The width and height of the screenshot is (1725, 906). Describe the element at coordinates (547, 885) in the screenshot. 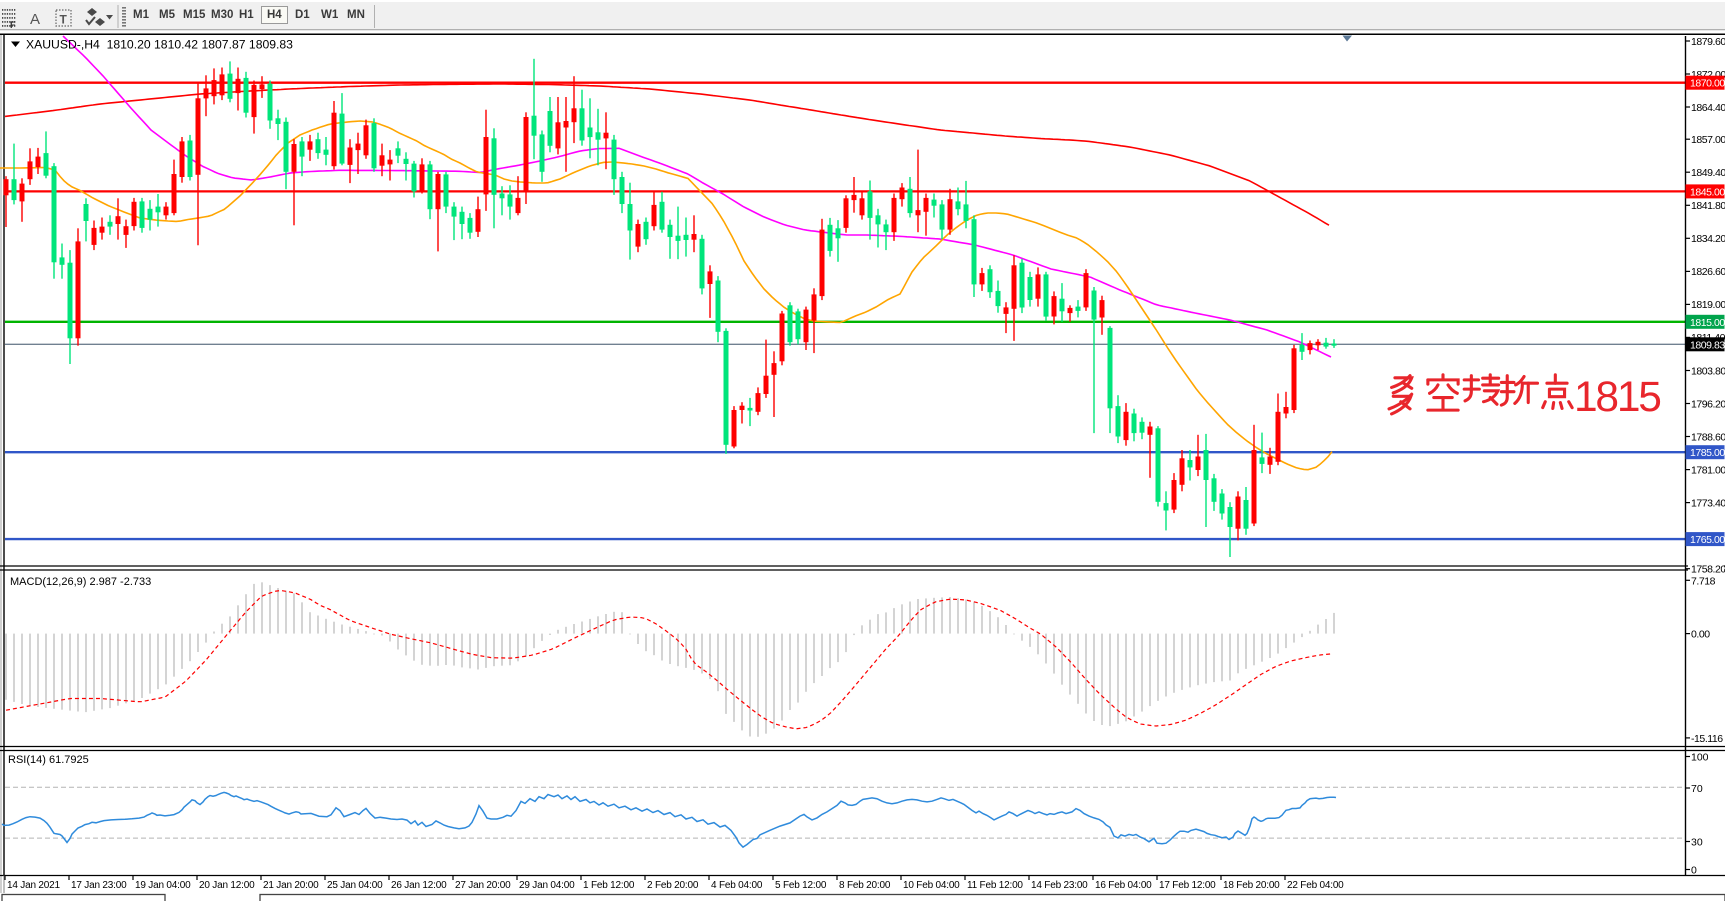

I see `svg-text: 29 Jan 04:00` at that location.